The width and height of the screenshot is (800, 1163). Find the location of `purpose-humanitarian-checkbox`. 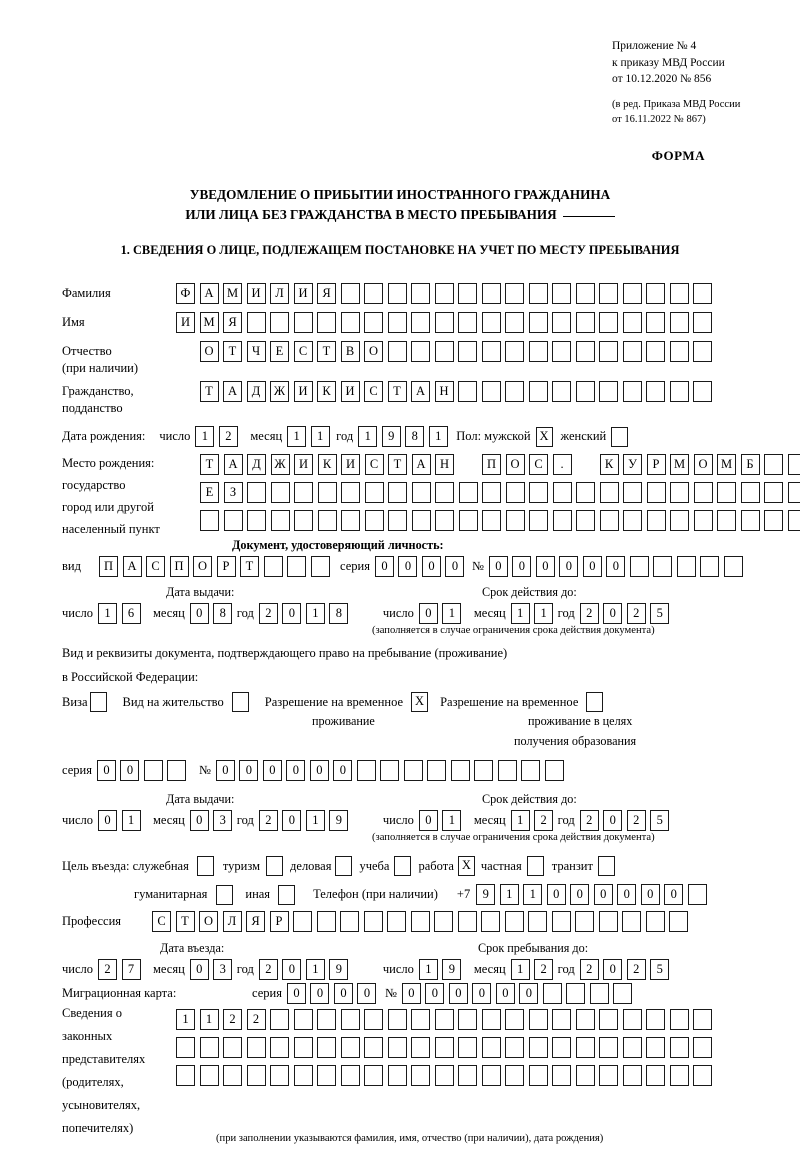

purpose-humanitarian-checkbox is located at coordinates (225, 894).